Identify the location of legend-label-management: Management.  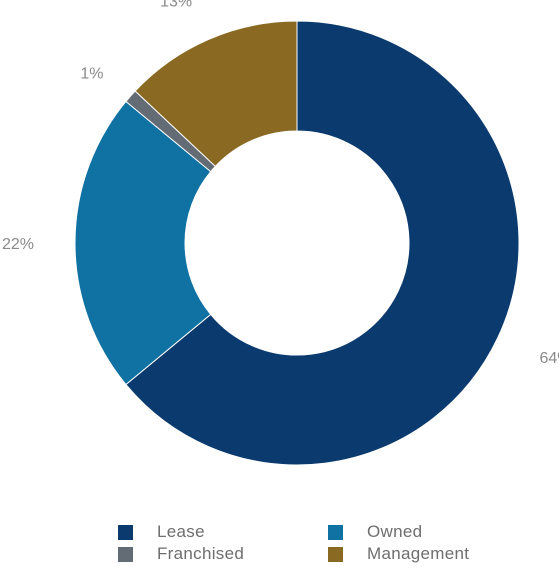
(418, 553).